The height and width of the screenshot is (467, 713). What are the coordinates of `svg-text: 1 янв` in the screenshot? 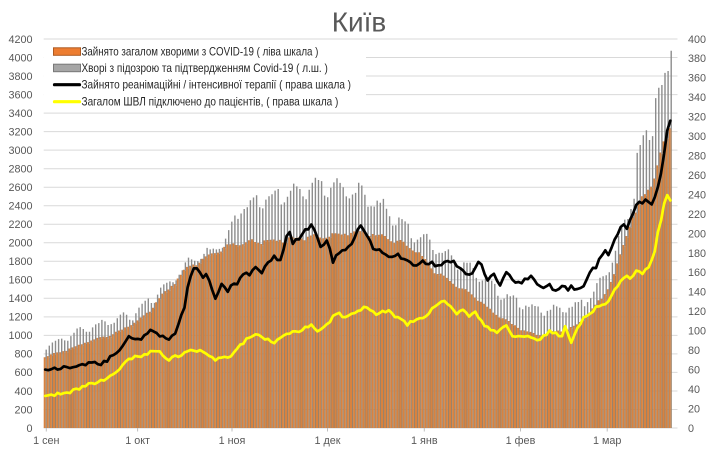 It's located at (424, 441).